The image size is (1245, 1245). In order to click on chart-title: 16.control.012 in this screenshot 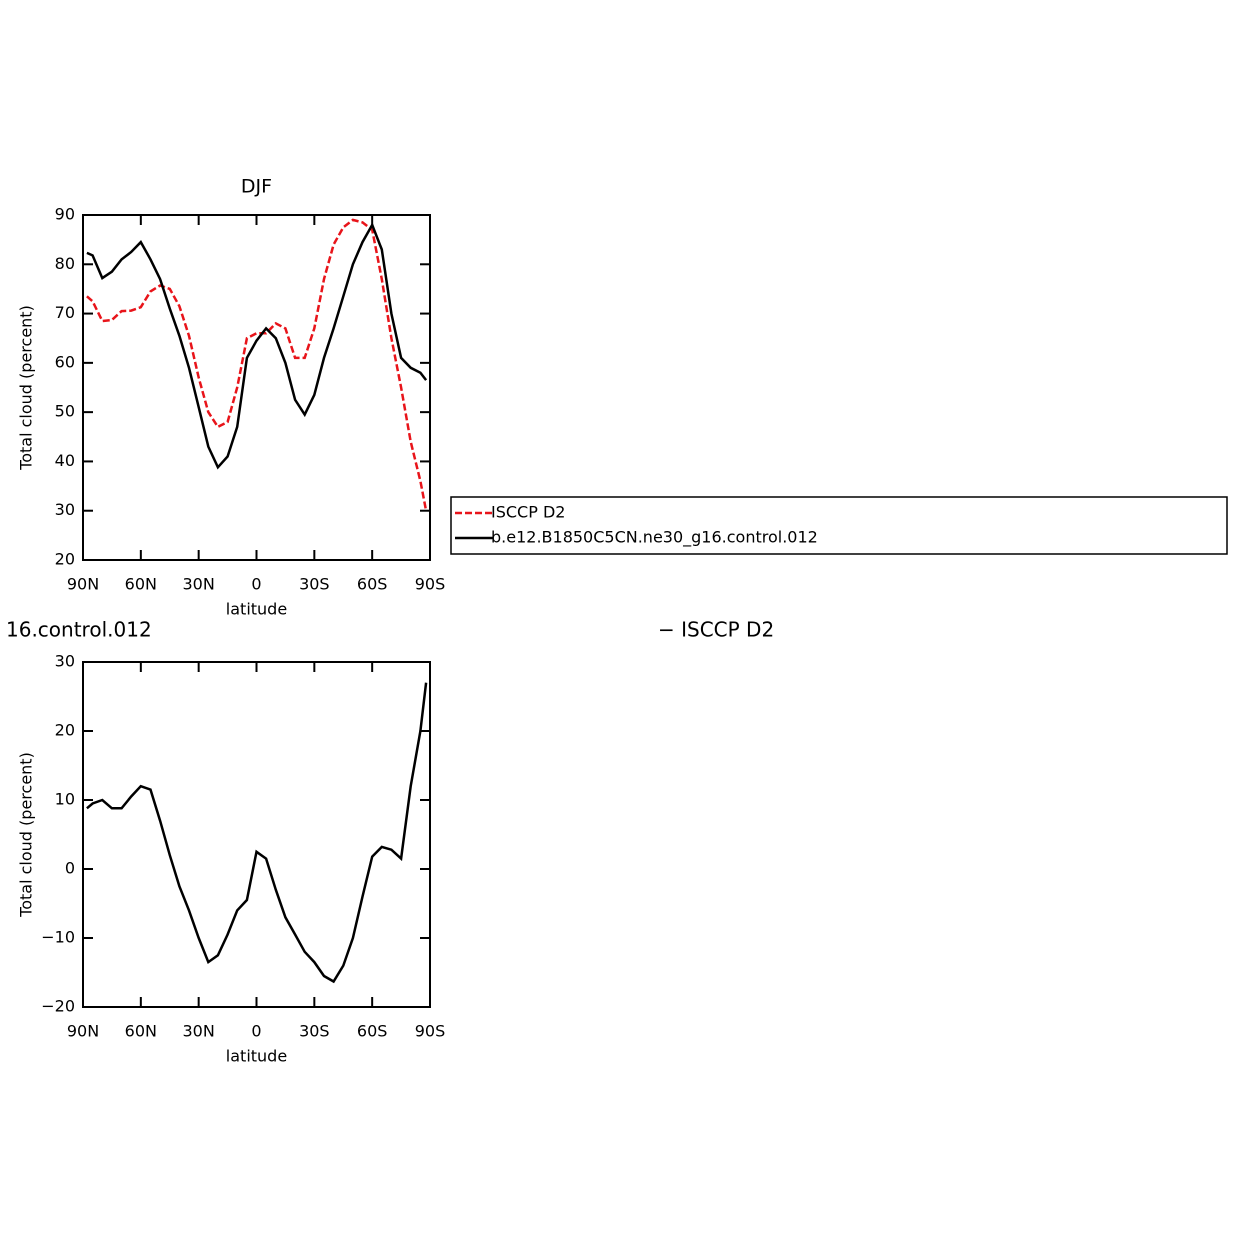, I will do `click(79, 630)`.